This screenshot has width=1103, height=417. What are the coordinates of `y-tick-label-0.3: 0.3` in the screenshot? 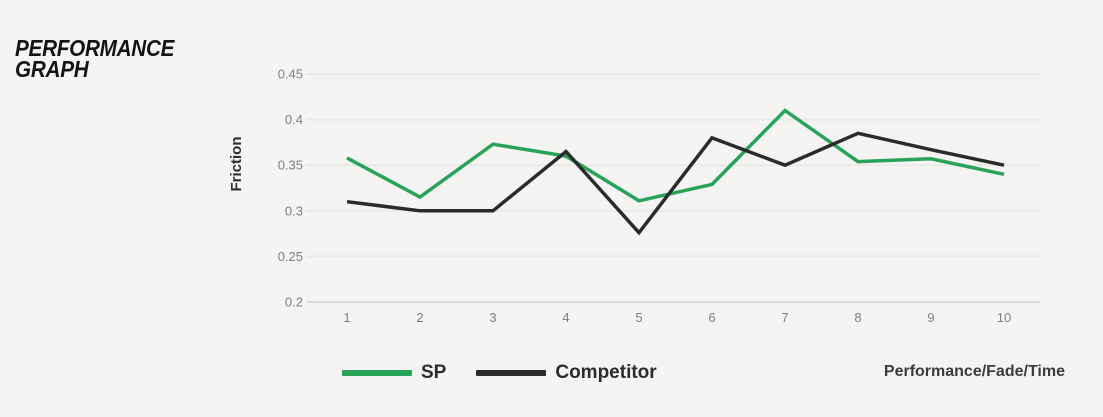 It's located at (294, 210).